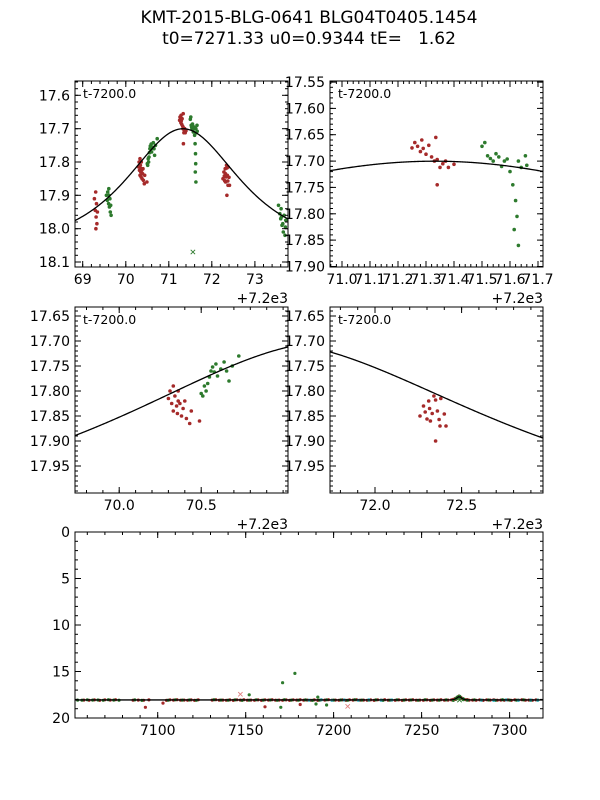  I want to click on x-tick-label: 7250, so click(422, 731).